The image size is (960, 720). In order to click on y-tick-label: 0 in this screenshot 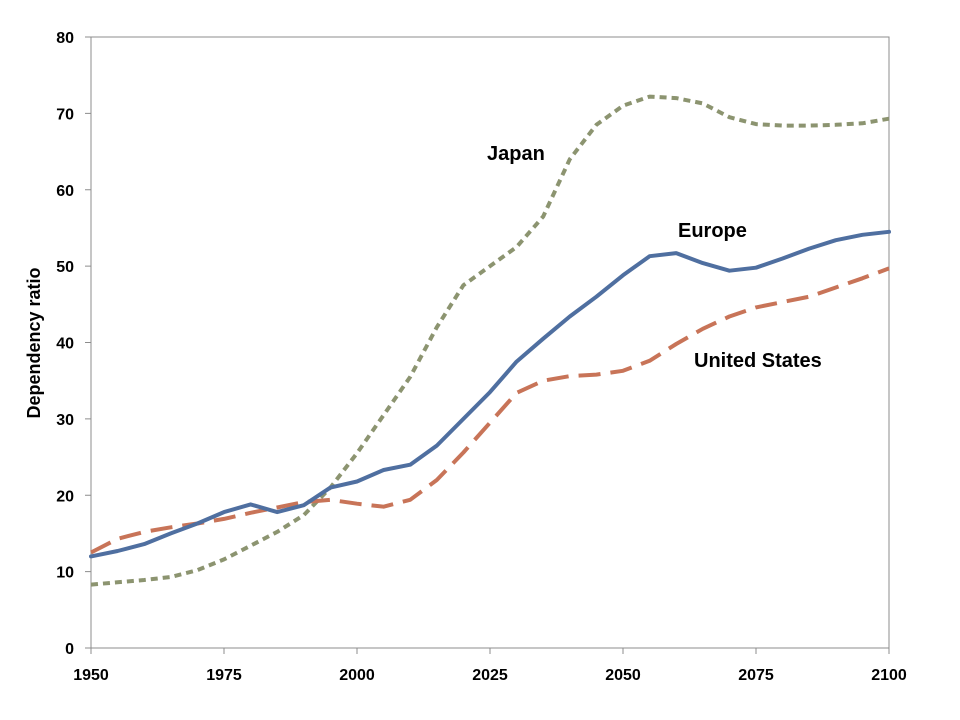, I will do `click(69, 649)`.